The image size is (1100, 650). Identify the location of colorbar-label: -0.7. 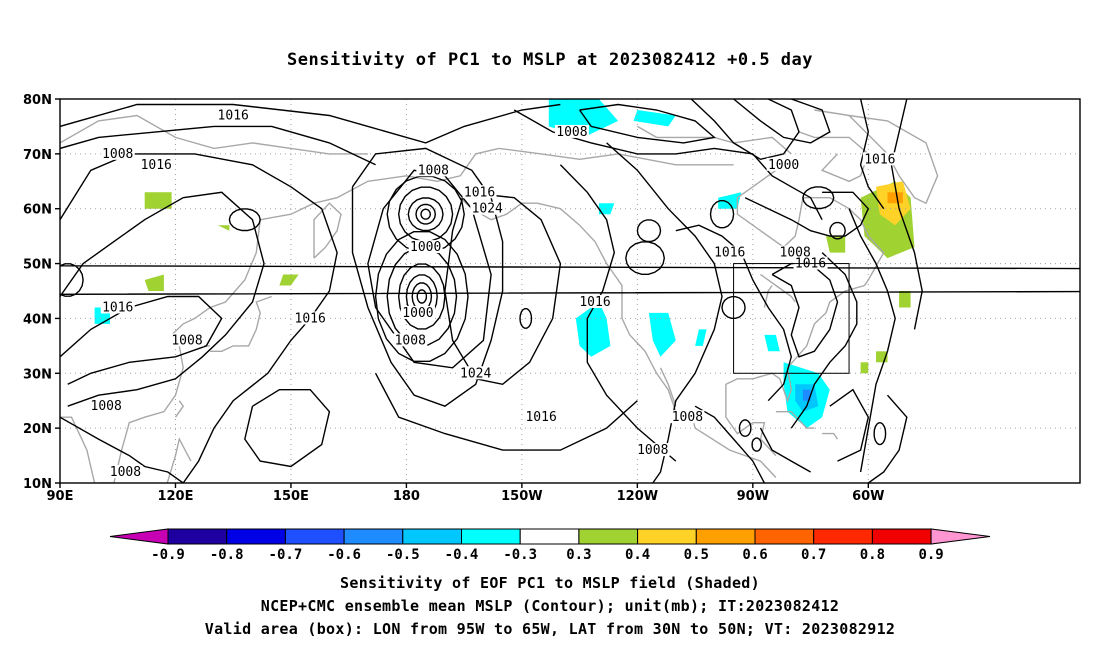
(286, 555).